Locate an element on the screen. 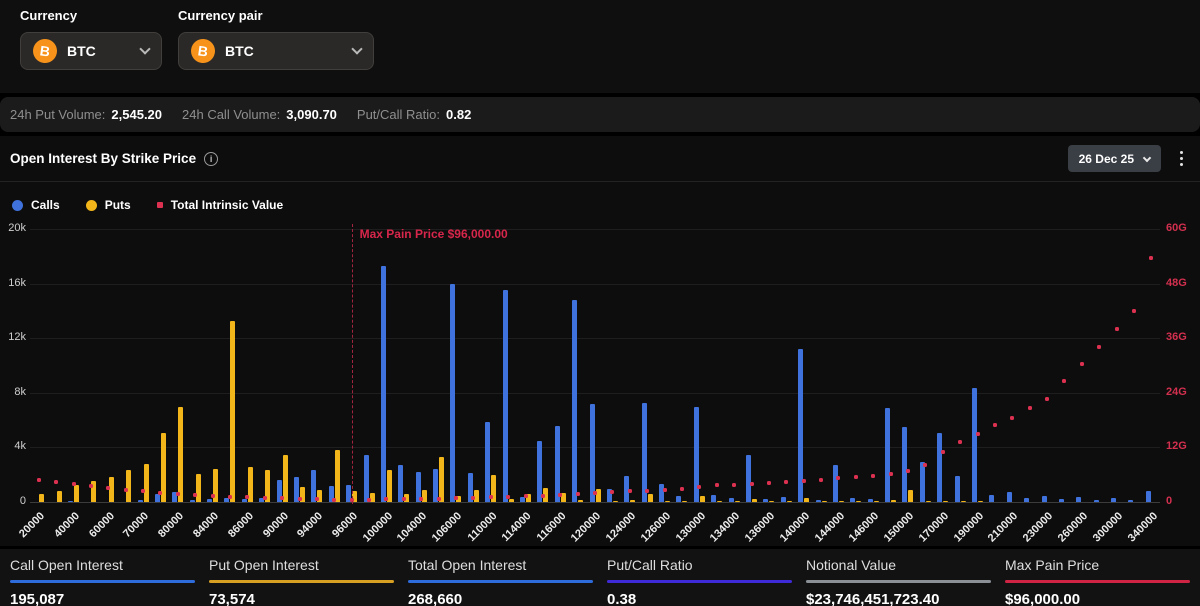 The width and height of the screenshot is (1200, 606). card-label: Put/Call Ratio is located at coordinates (650, 565).